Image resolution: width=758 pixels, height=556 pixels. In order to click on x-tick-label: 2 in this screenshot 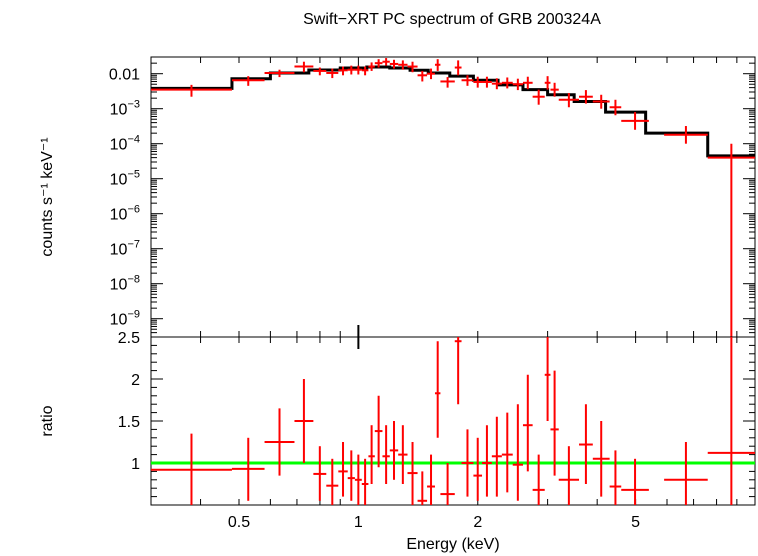, I will do `click(477, 522)`.